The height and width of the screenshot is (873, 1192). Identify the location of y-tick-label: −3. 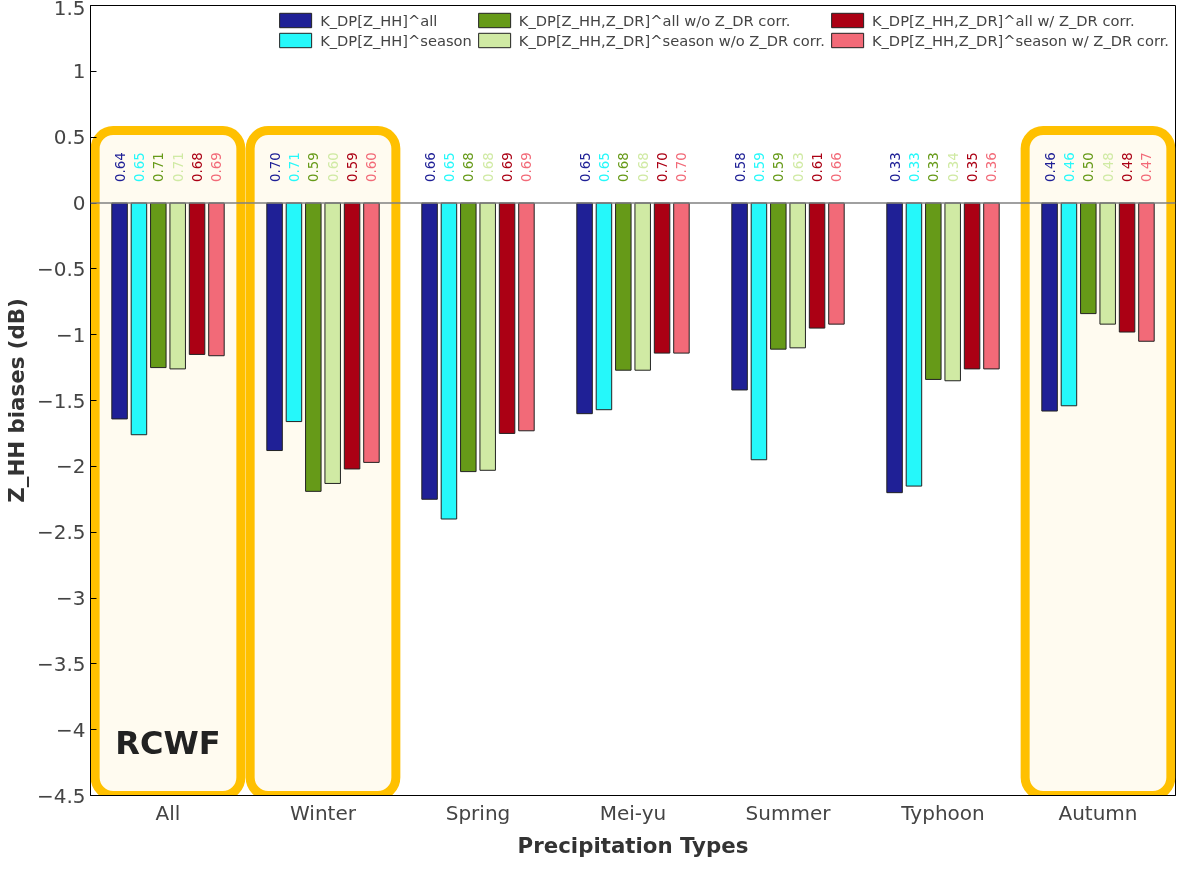
(71, 598).